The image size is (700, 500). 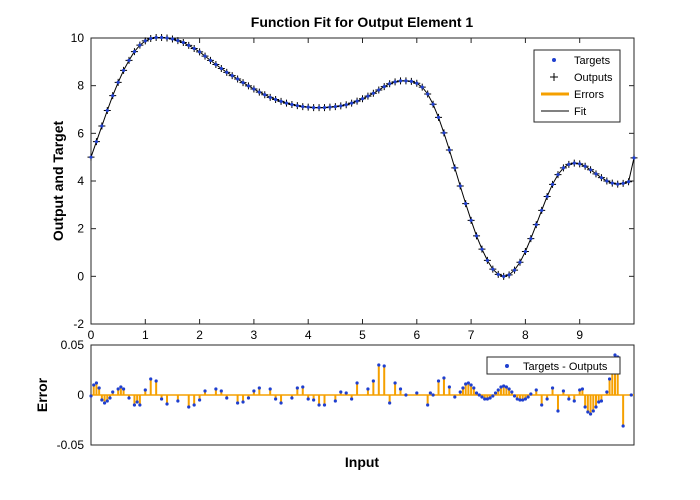 What do you see at coordinates (361, 390) in the screenshot?
I see `error-plot-content` at bounding box center [361, 390].